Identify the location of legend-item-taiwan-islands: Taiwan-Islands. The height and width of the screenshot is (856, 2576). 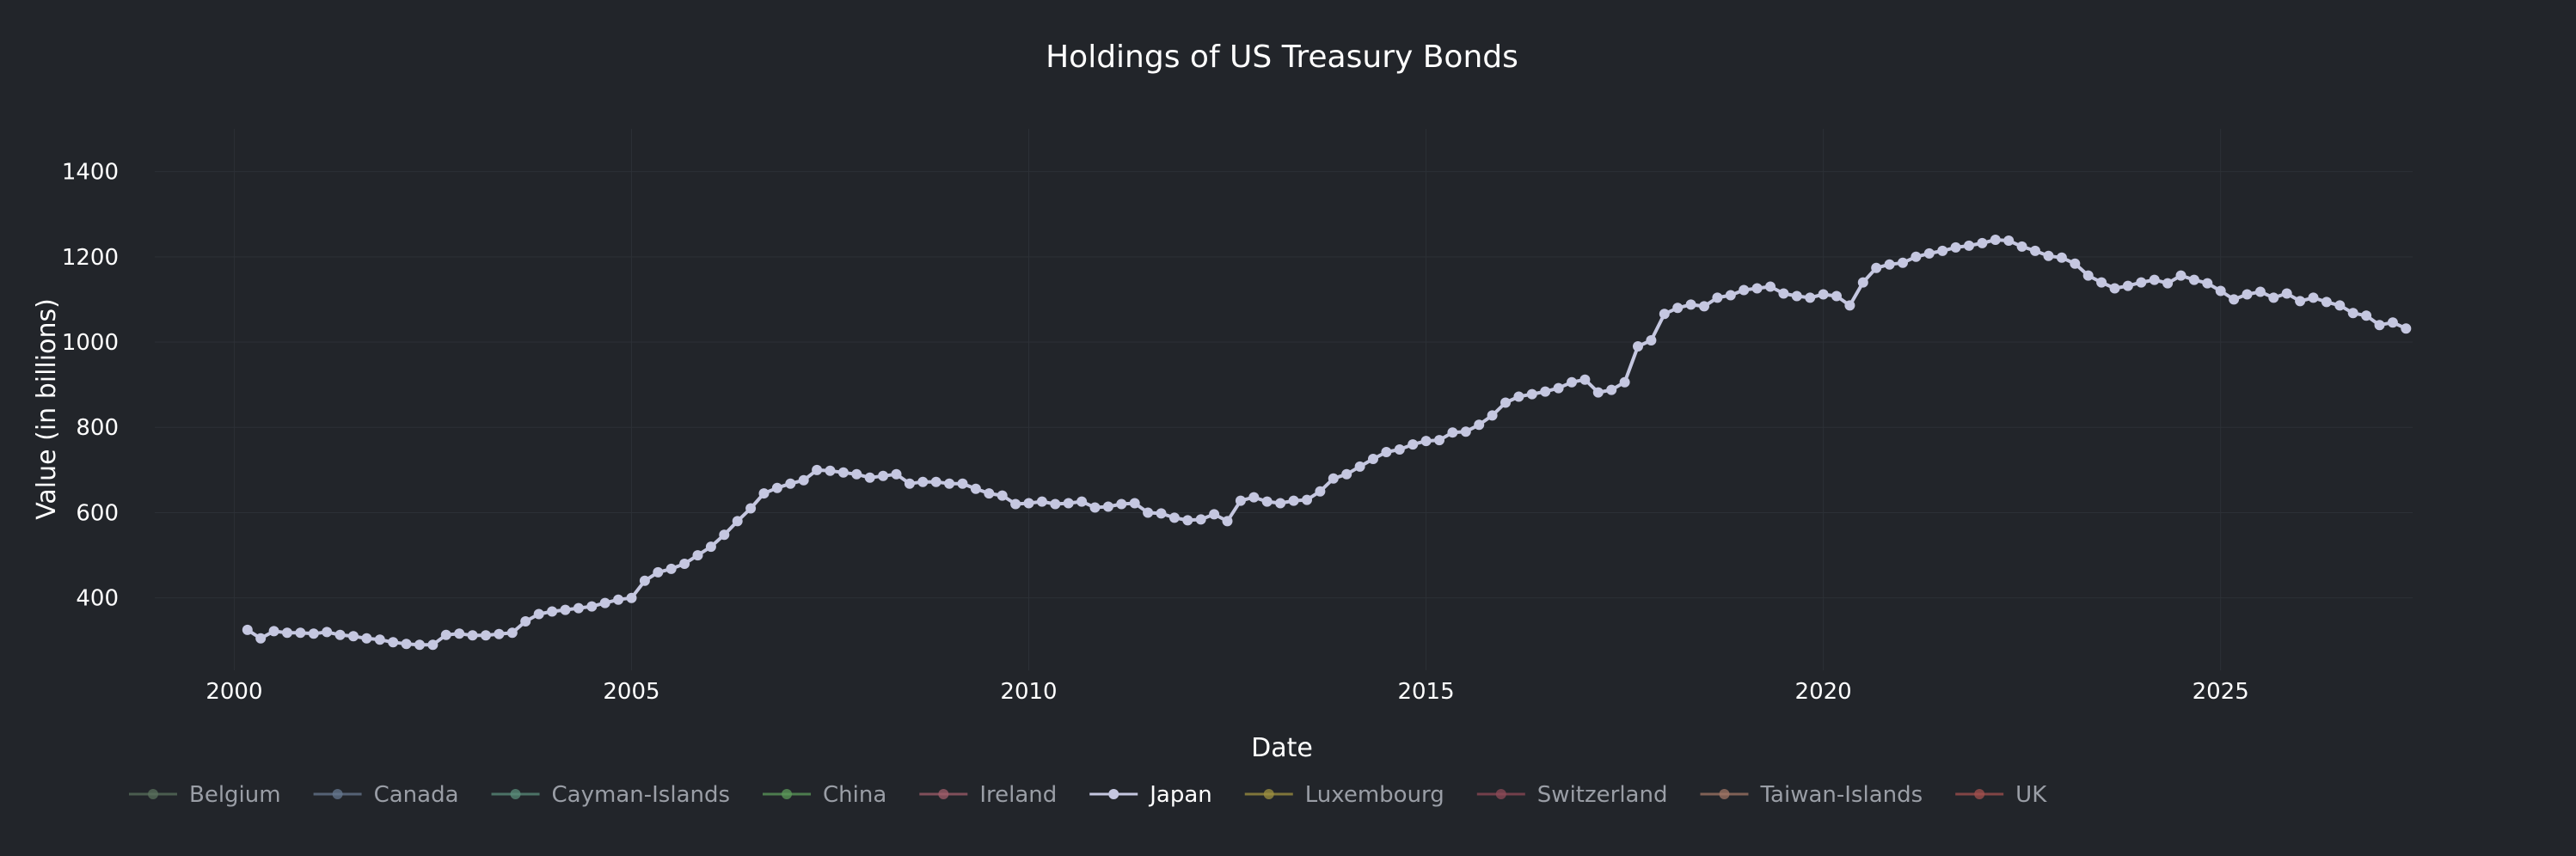
(1812, 795).